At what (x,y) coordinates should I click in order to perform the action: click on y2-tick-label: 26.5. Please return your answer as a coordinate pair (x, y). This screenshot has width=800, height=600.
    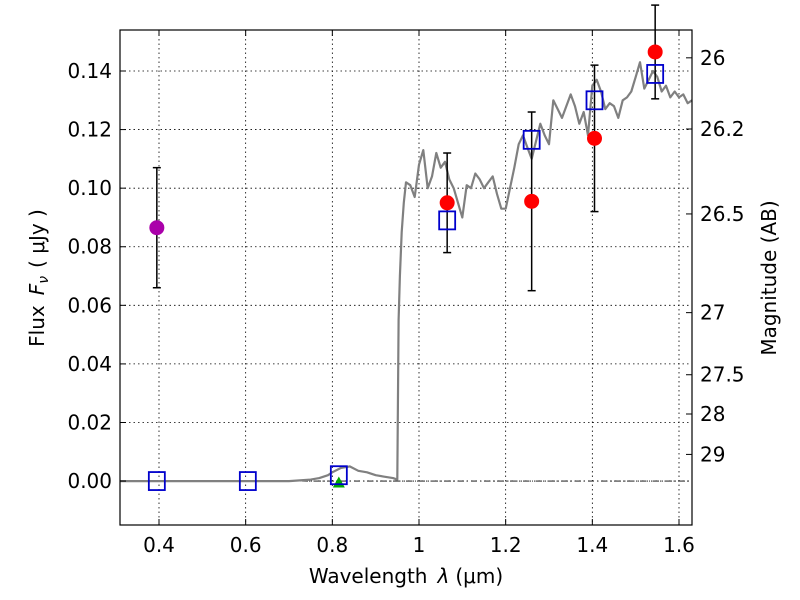
    Looking at the image, I should click on (722, 214).